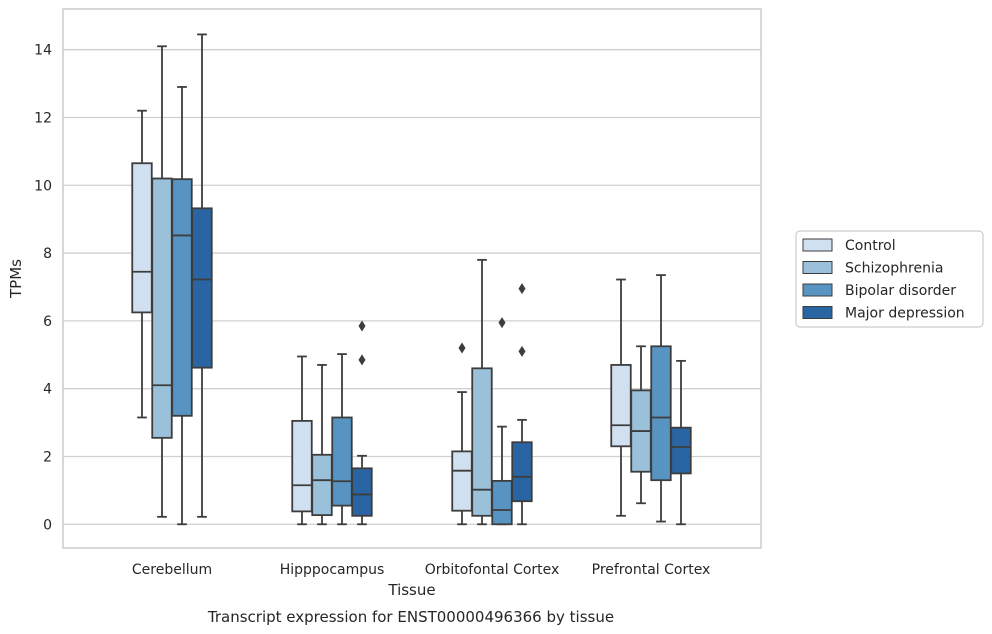 The image size is (992, 634). I want to click on y-tick-label: 6, so click(47, 322).